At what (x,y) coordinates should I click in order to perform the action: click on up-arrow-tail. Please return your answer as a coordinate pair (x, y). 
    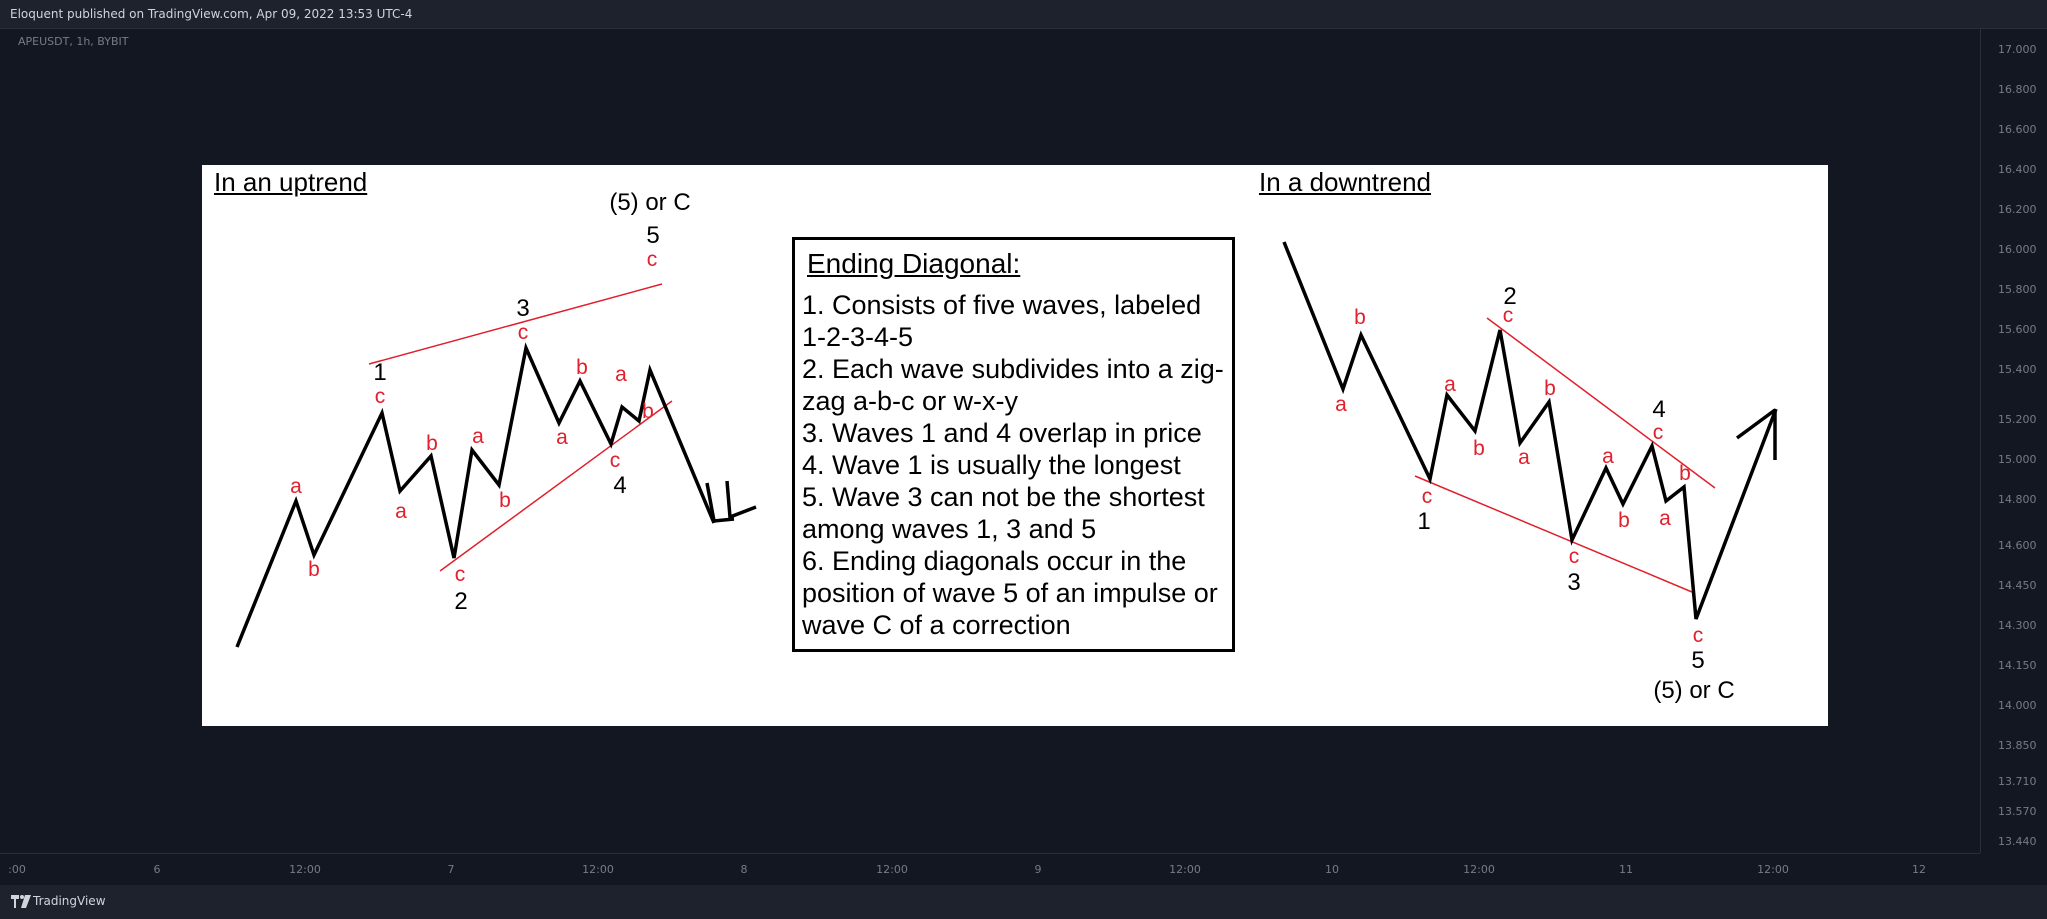
    Looking at the image, I should click on (720, 502).